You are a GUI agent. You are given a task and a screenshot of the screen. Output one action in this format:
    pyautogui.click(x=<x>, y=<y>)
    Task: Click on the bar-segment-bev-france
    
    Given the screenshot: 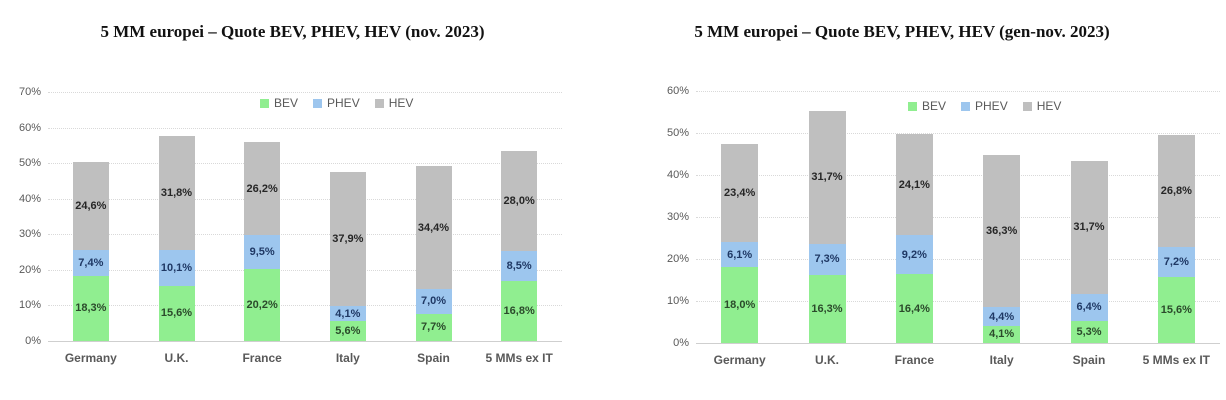 What is the action you would take?
    pyautogui.click(x=914, y=308)
    